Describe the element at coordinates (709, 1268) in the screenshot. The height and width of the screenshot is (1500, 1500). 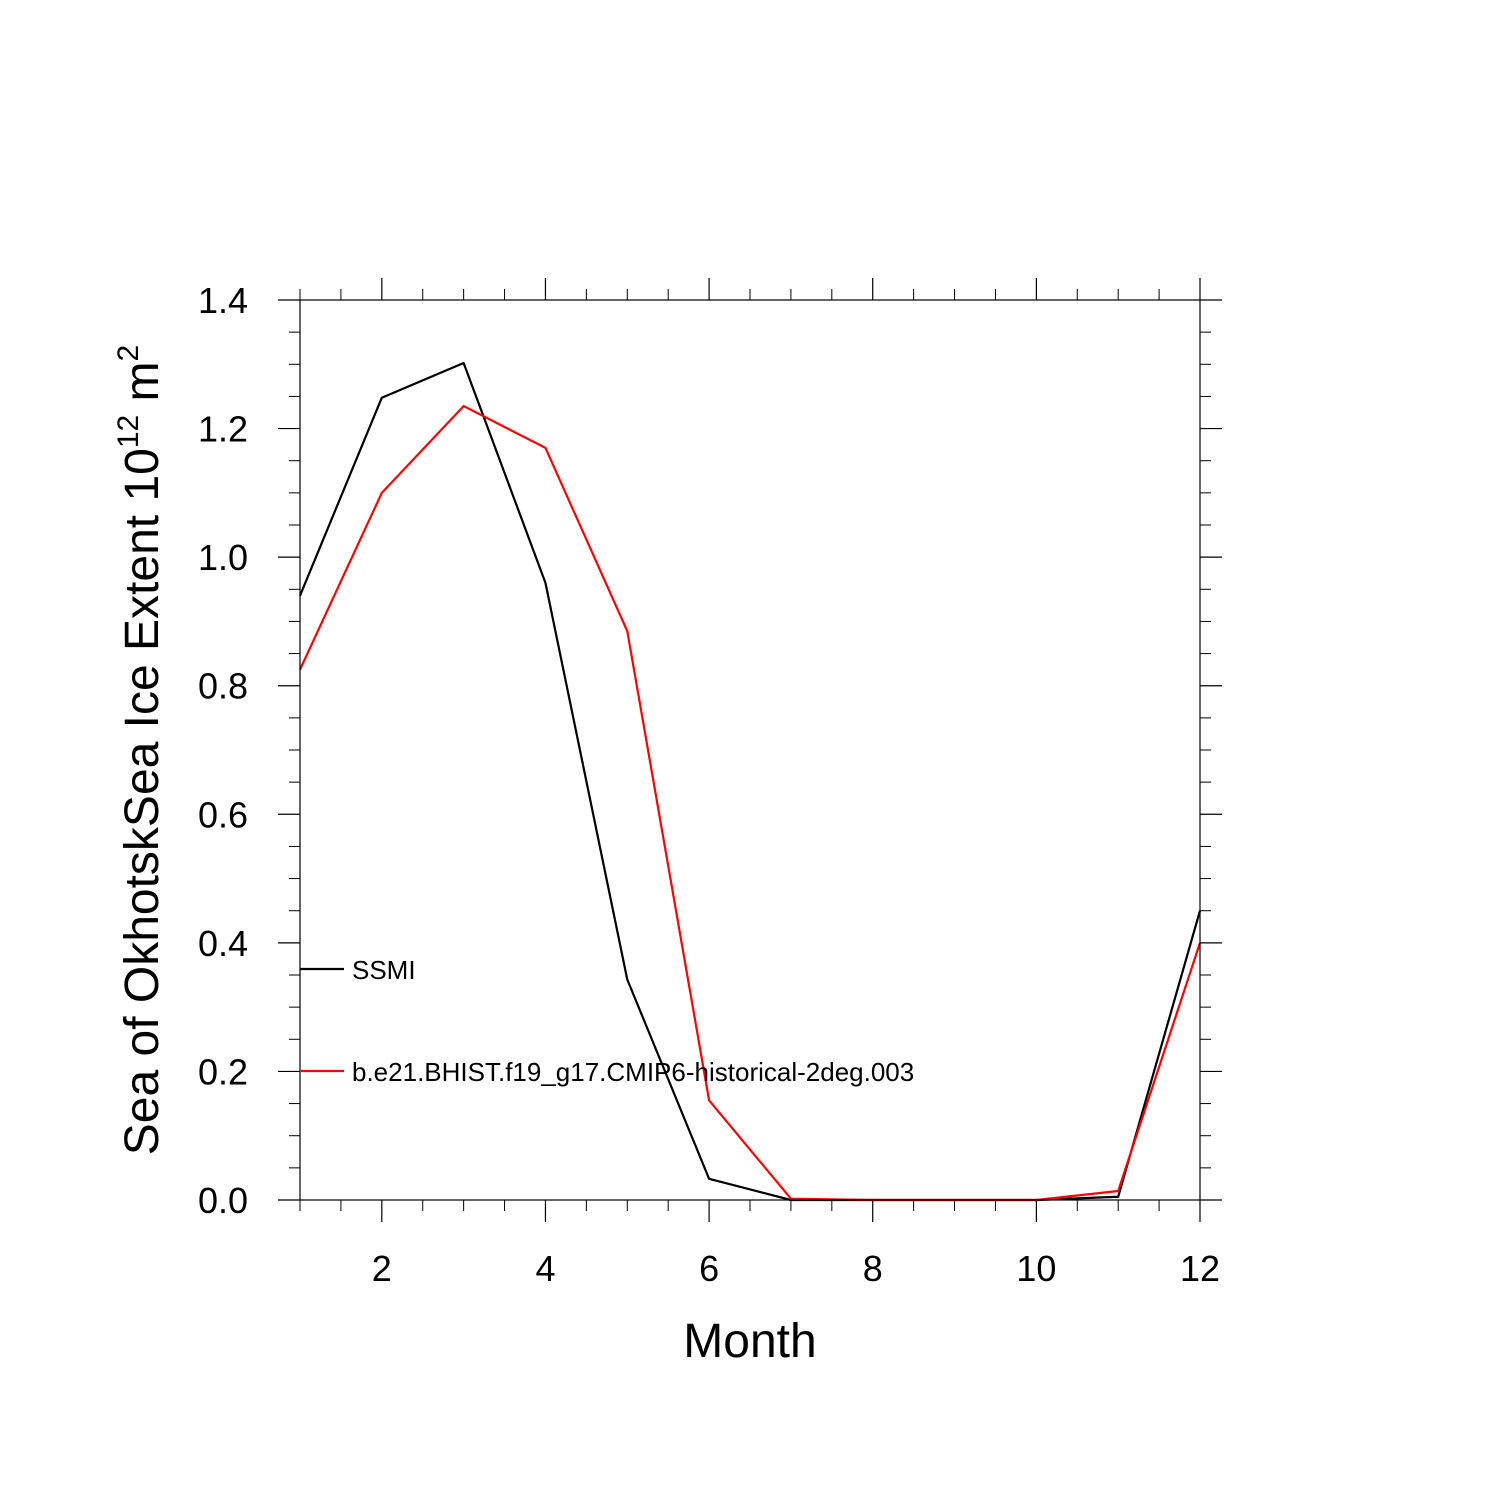
I see `x-tick-label: 6` at that location.